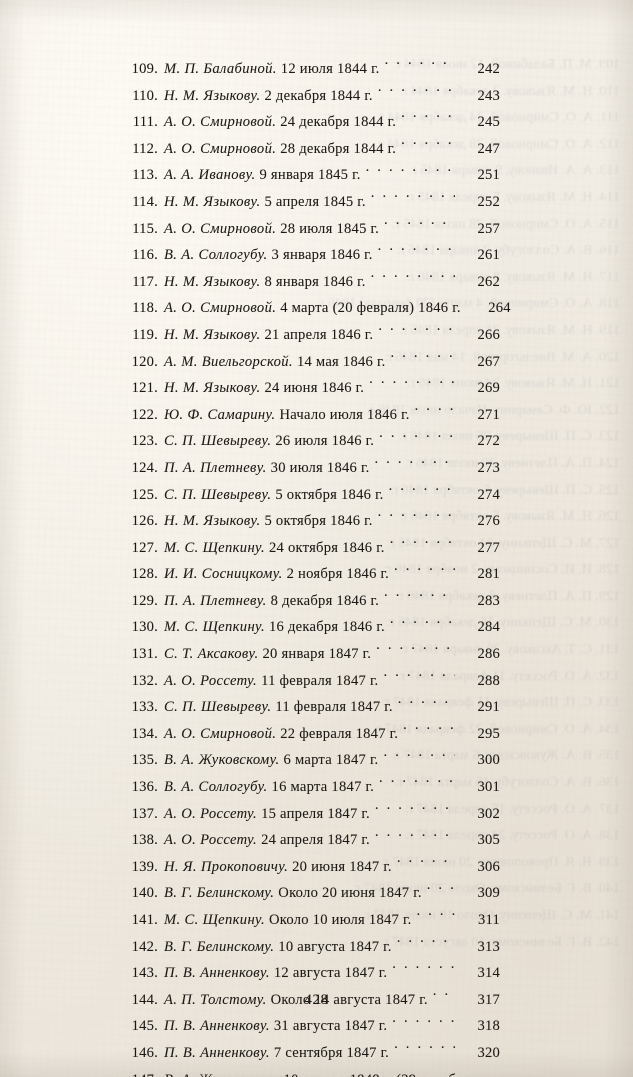 The width and height of the screenshot is (633, 1077). Describe the element at coordinates (226, 866) in the screenshot. I see `entry-recipient: Н. Я. Прокоповичу.` at that location.